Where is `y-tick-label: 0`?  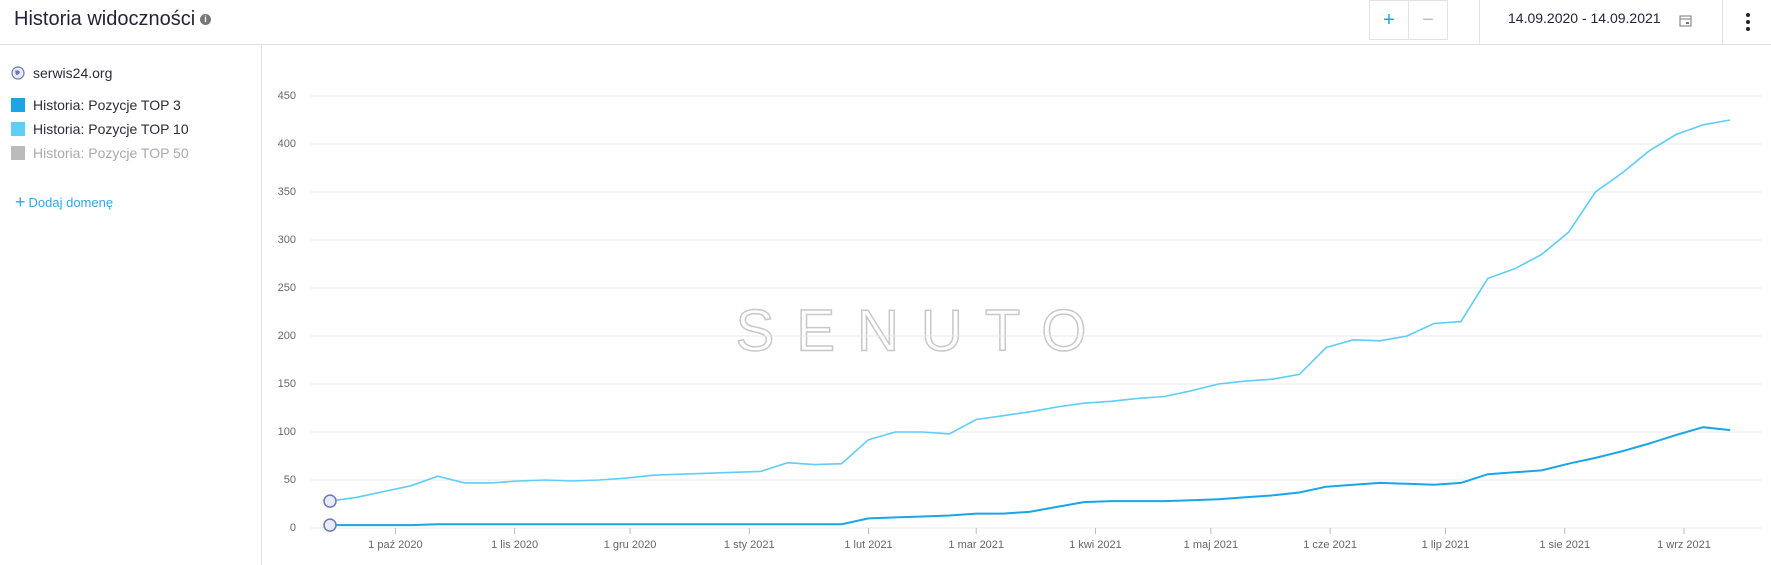 y-tick-label: 0 is located at coordinates (293, 528).